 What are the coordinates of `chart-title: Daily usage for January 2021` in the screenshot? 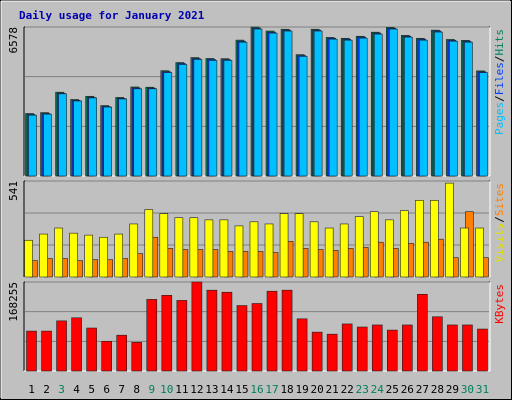 It's located at (112, 15).